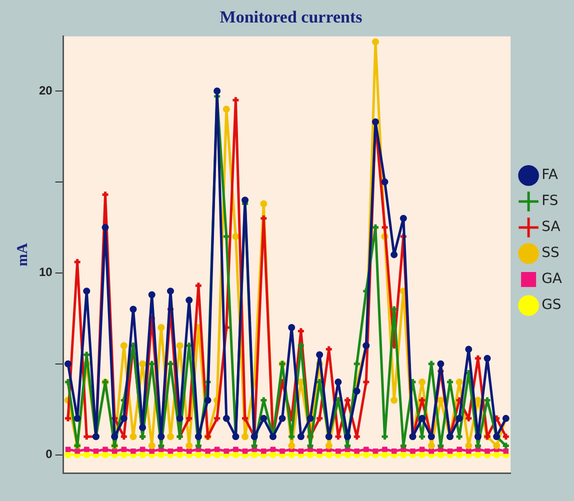 This screenshot has height=501, width=574. Describe the element at coordinates (550, 175) in the screenshot. I see `legend-label: FA` at that location.